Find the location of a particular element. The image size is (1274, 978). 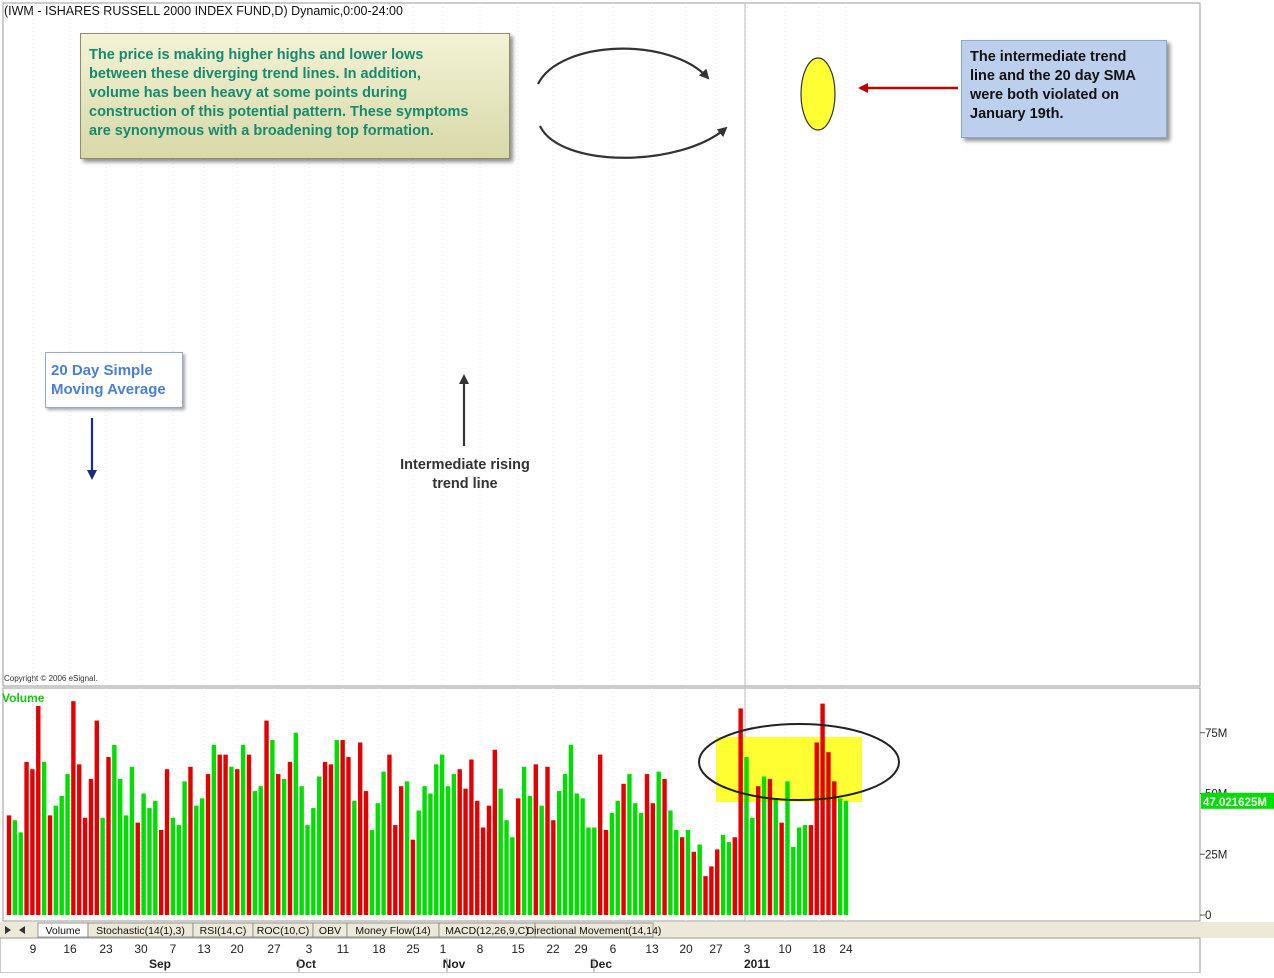

x-tick-label: 8 is located at coordinates (480, 949).